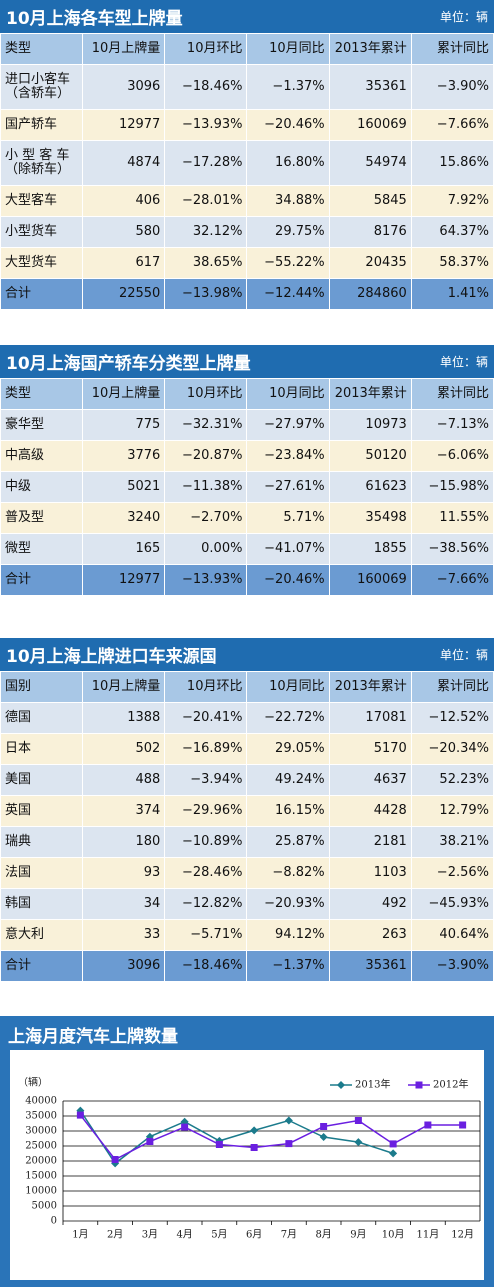 The height and width of the screenshot is (1287, 494). I want to click on table-row: 中级 5021 −11.38% −27.61% 61623 −15.98%, so click(247, 487).